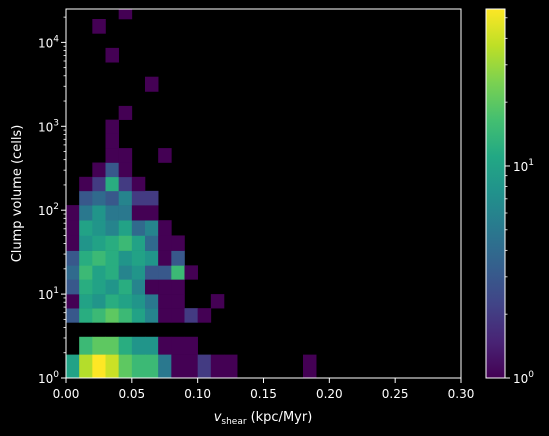  I want to click on y-axis-label: Clump volume (cells), so click(17, 194).